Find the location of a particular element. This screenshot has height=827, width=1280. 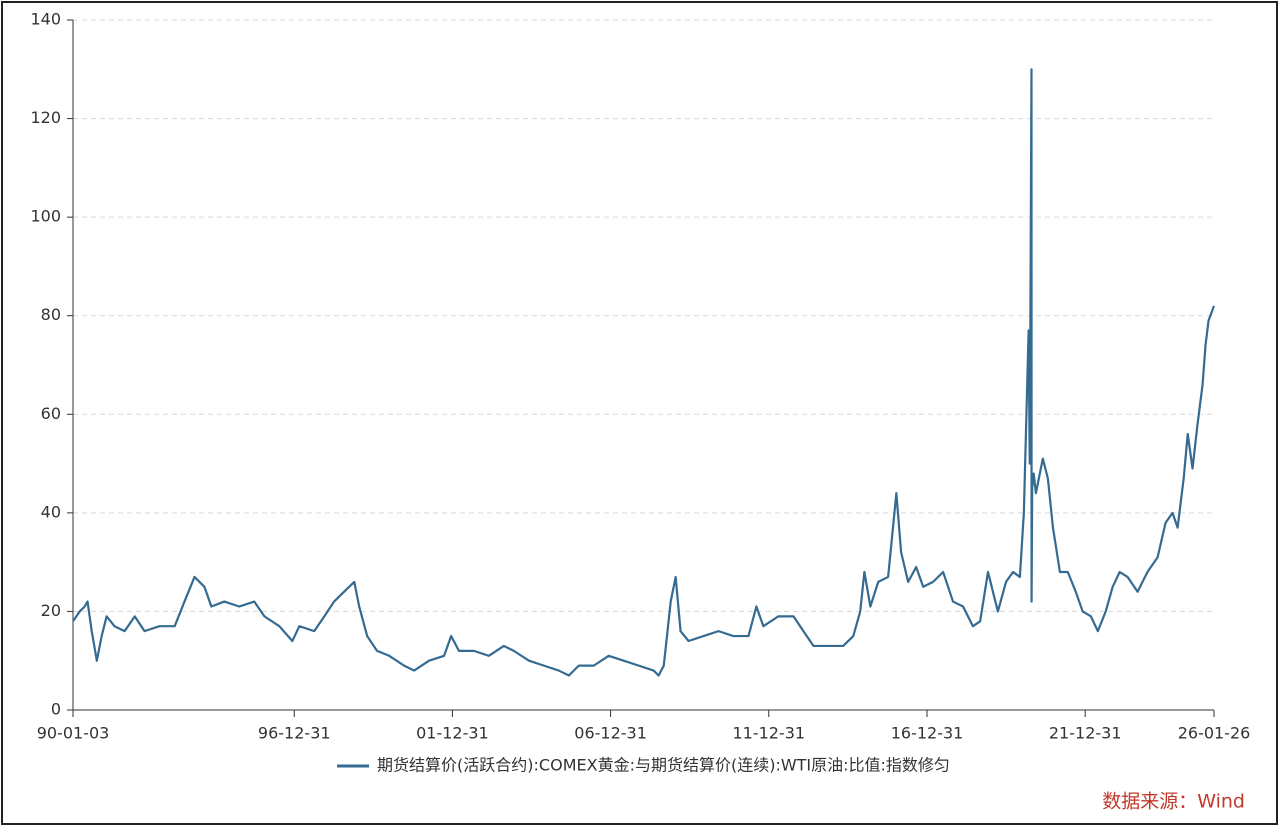

x-tick-label: 21-12-31 is located at coordinates (1085, 733).